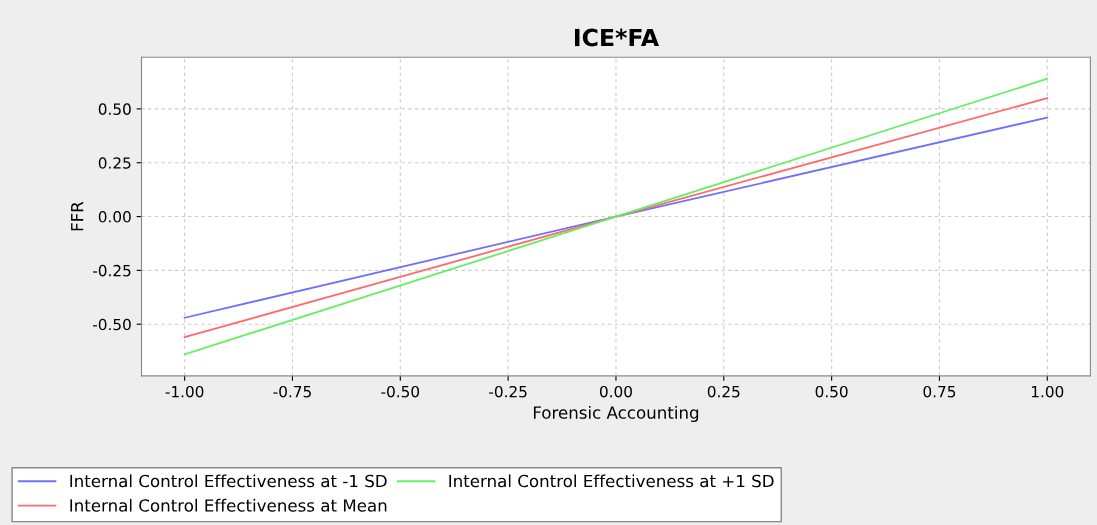 Image resolution: width=1097 pixels, height=525 pixels. Describe the element at coordinates (831, 391) in the screenshot. I see `x-tick-label: 0.50` at that location.